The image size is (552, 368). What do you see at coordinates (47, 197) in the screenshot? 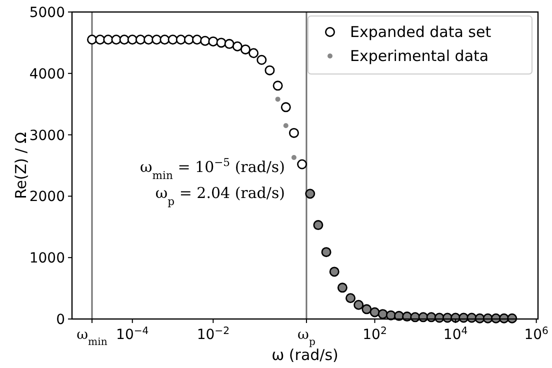
I see `y-tick-label: 2000` at bounding box center [47, 197].